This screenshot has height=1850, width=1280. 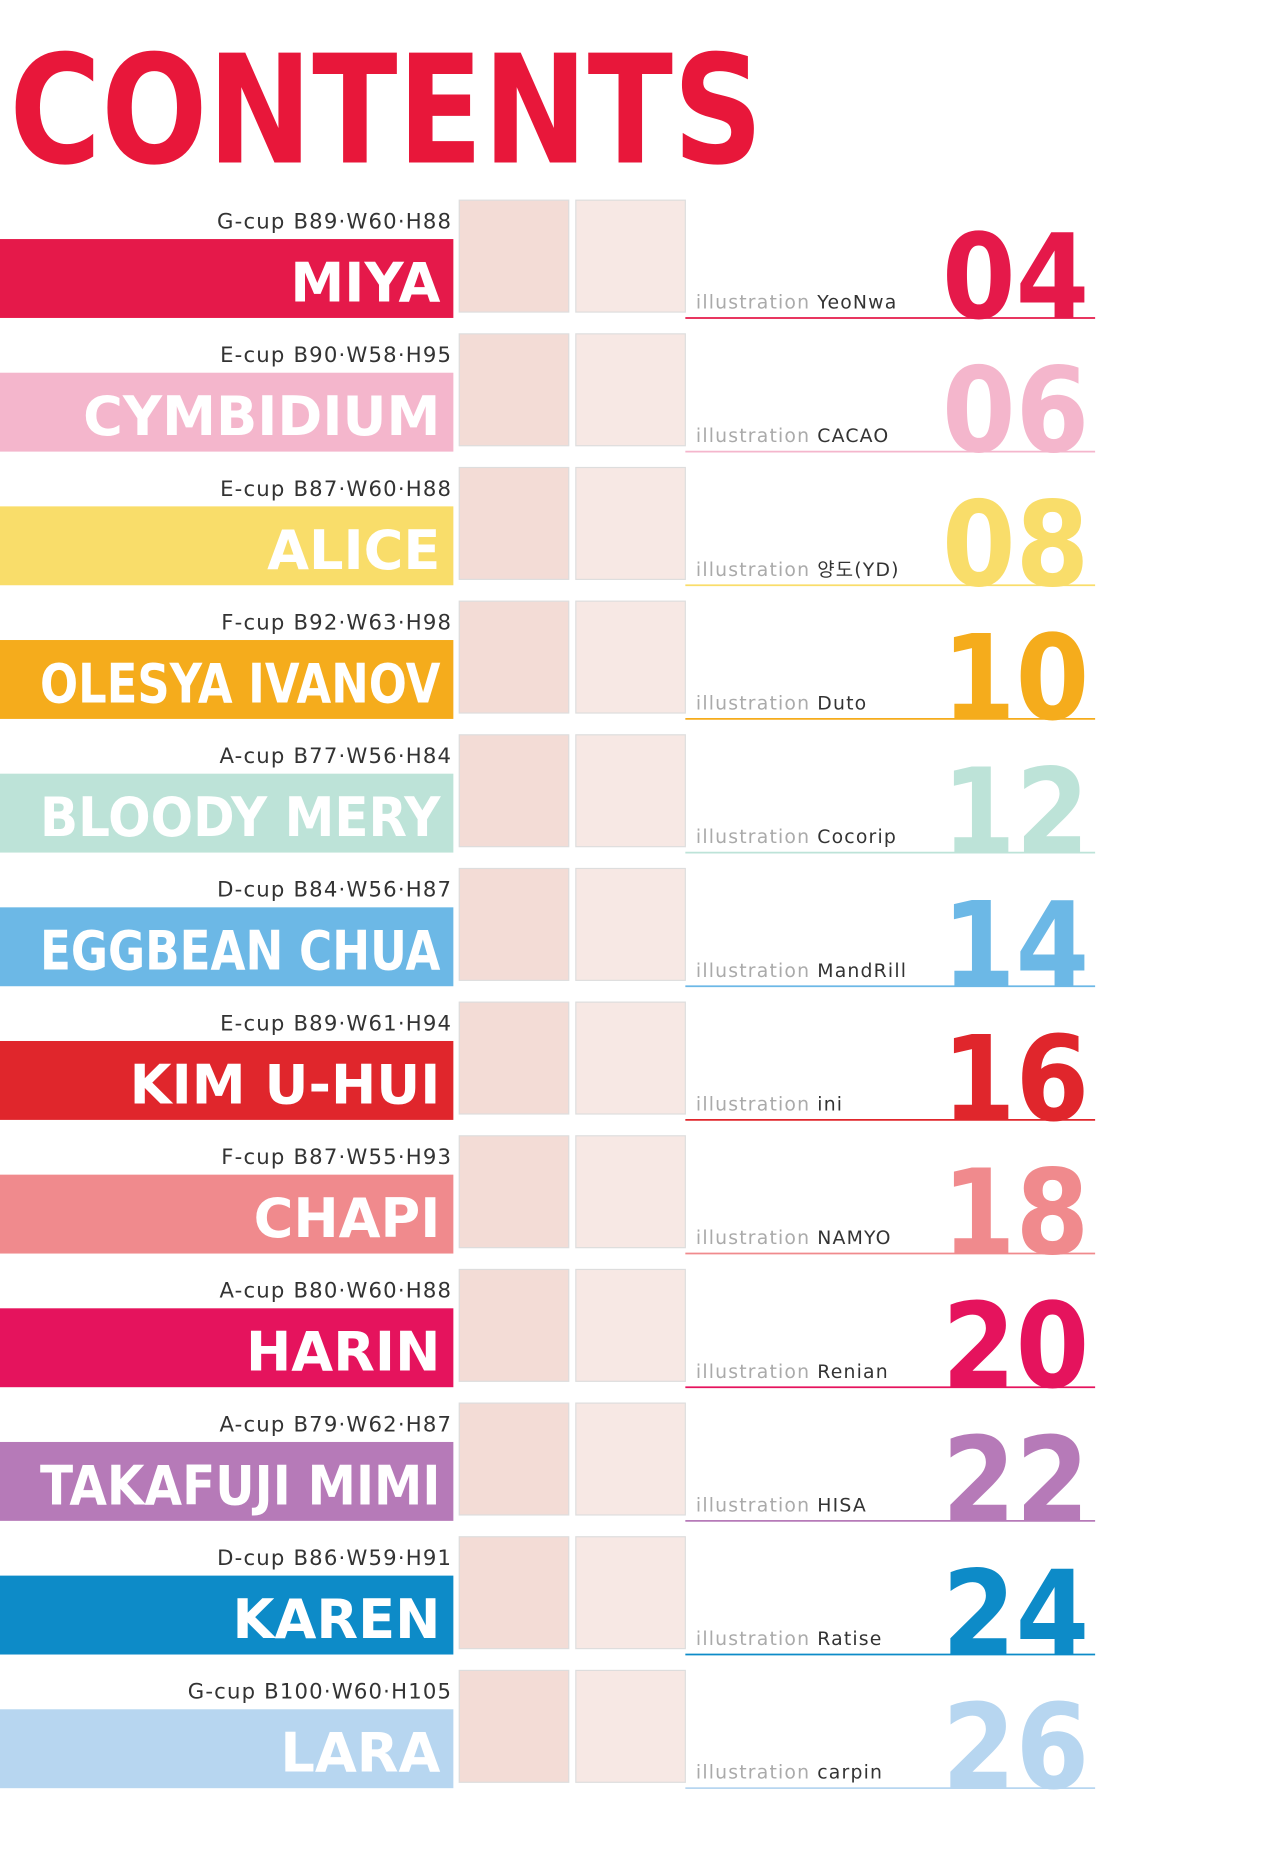 I want to click on character-name: OLESYA IVANOV, so click(x=240, y=683).